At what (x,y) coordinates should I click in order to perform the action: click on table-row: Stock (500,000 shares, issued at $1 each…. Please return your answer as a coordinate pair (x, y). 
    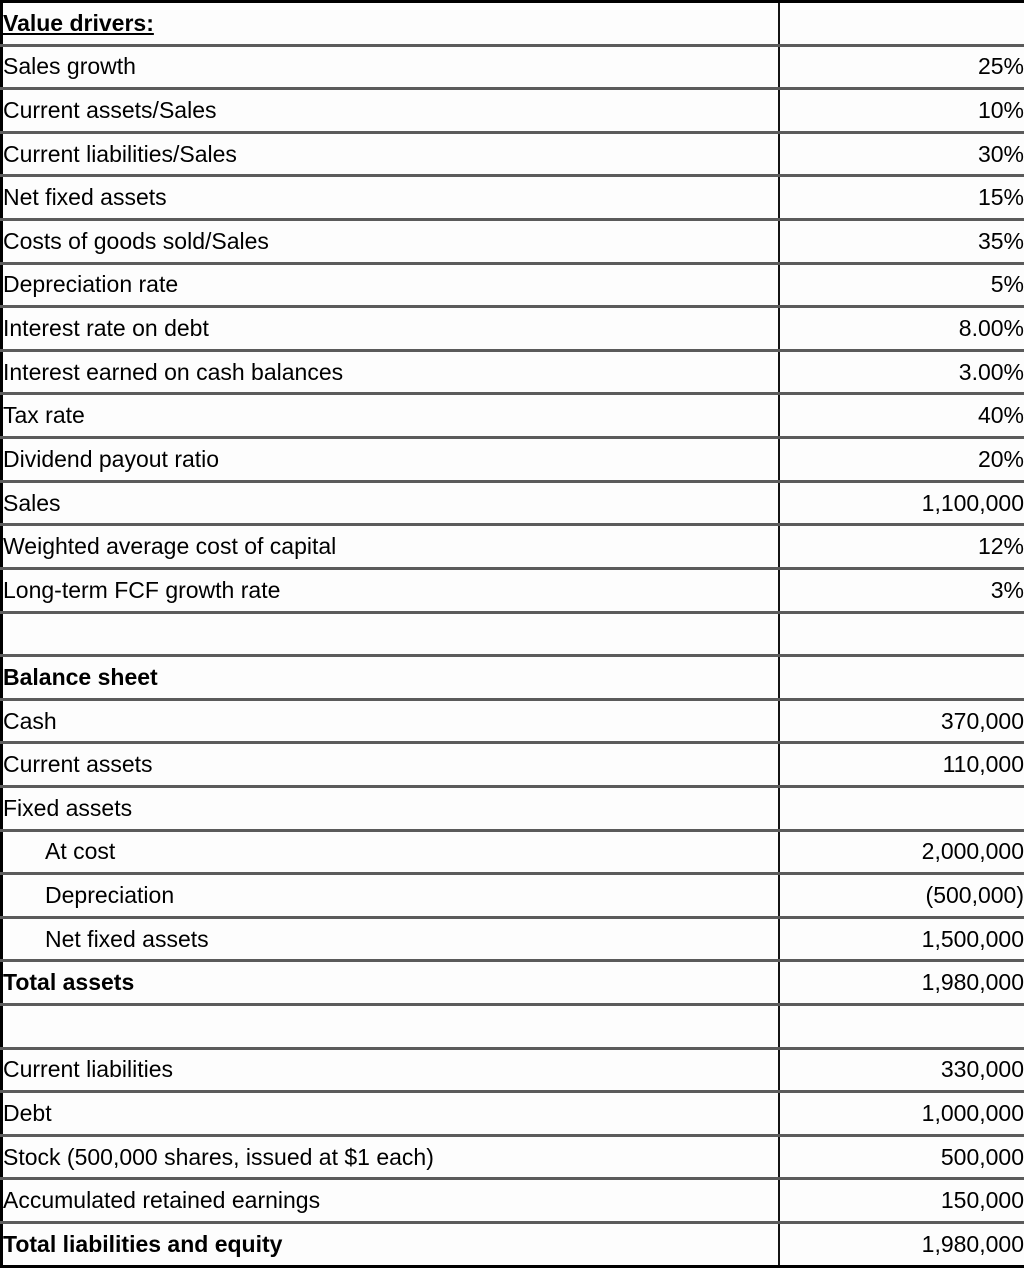
    Looking at the image, I should click on (512, 1158).